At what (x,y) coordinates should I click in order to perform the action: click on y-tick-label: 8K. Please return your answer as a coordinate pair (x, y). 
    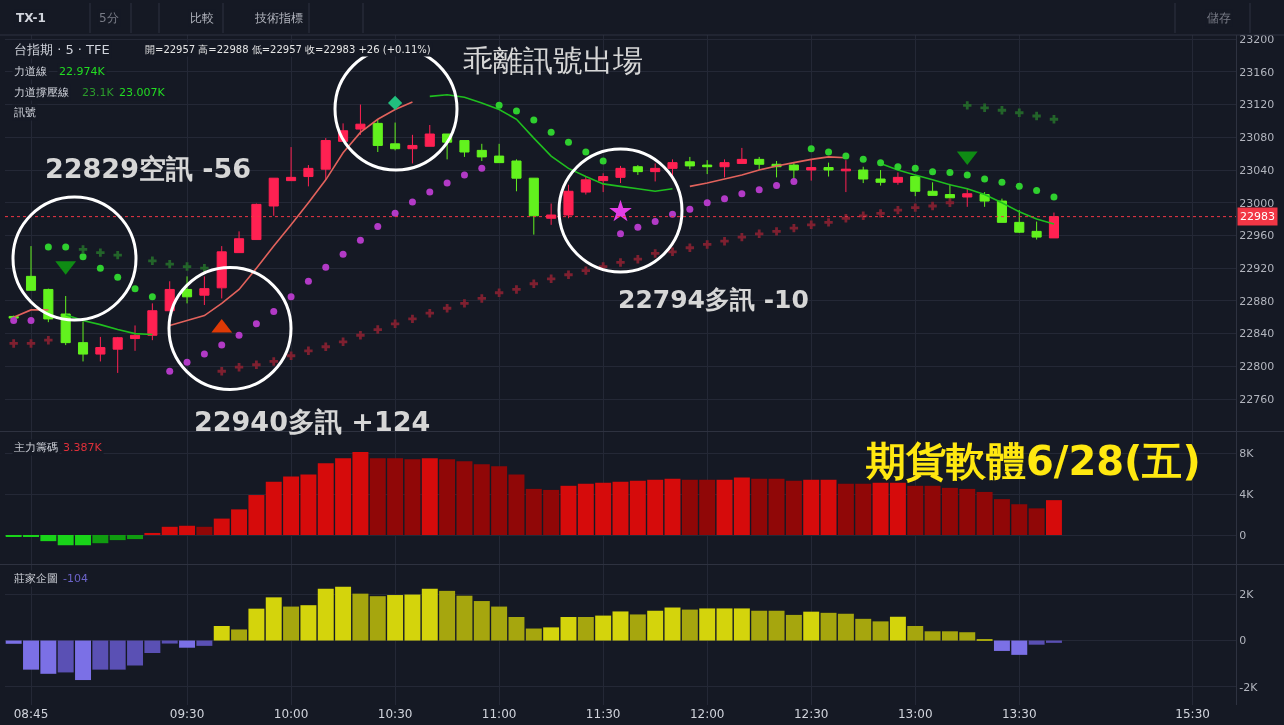
    Looking at the image, I should click on (1247, 453).